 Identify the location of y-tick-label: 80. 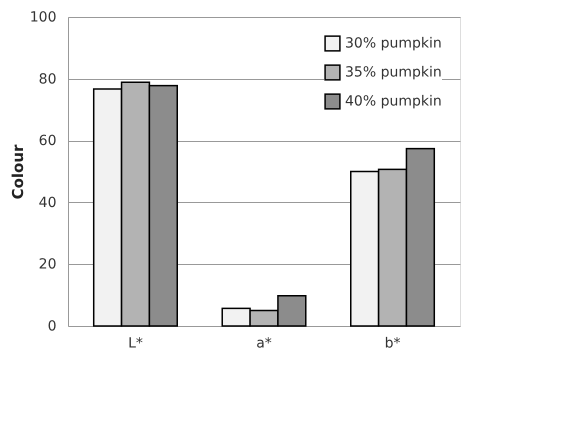
(47, 79).